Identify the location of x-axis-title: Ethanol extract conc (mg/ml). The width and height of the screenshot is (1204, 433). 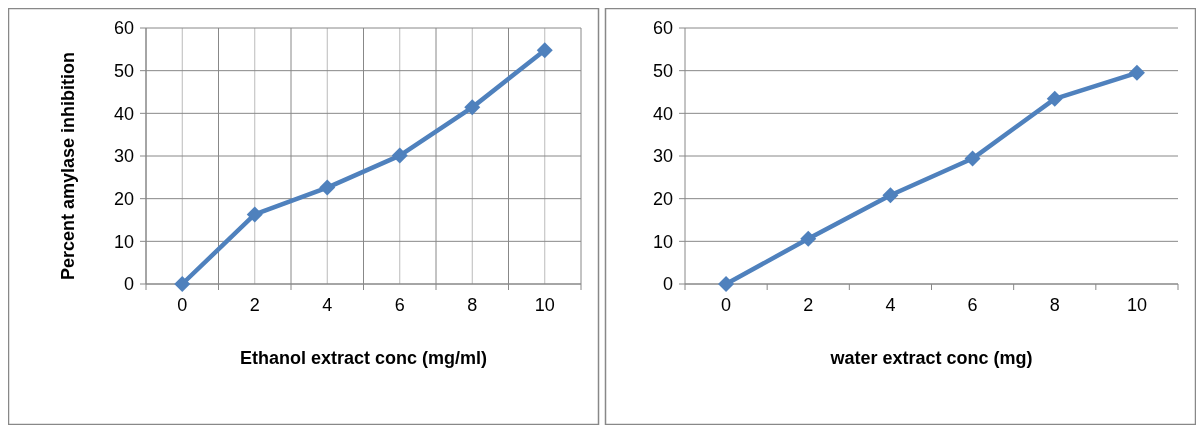
(363, 358).